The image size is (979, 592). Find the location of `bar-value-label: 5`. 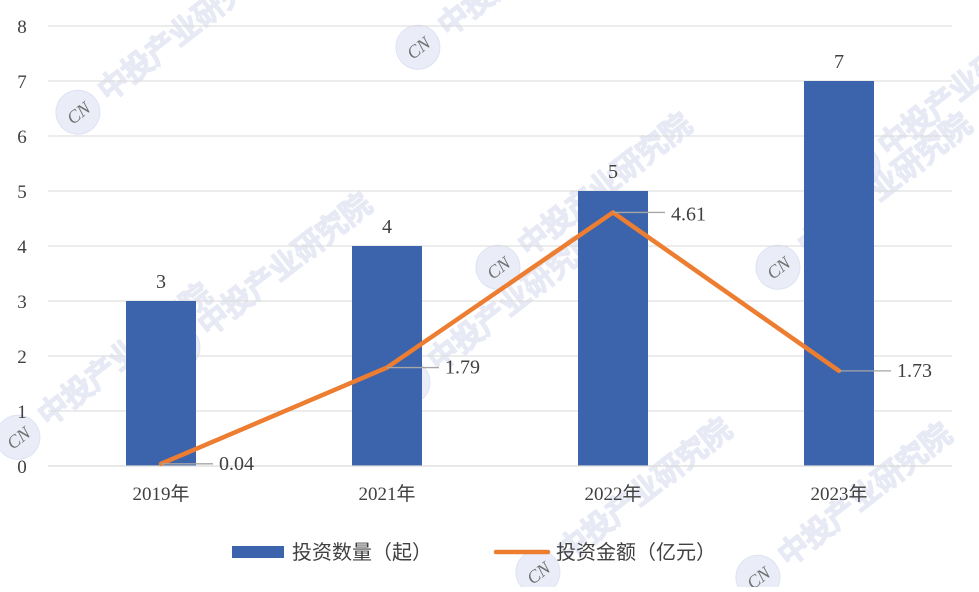

bar-value-label: 5 is located at coordinates (613, 172).